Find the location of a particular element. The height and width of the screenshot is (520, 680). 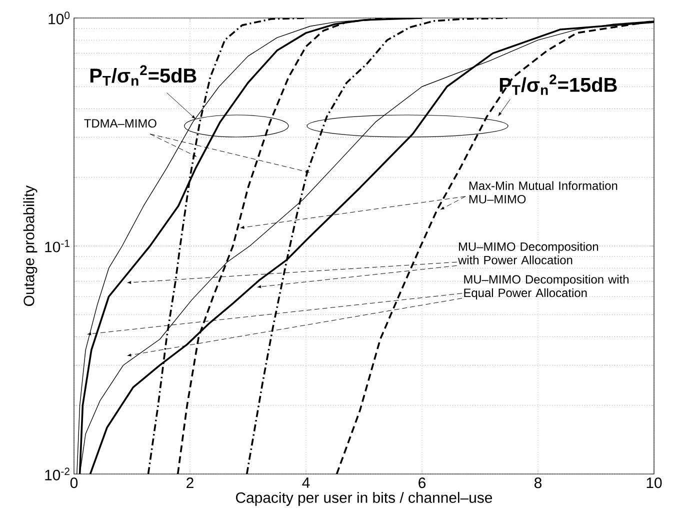

x-tick-label: 4 is located at coordinates (306, 483).